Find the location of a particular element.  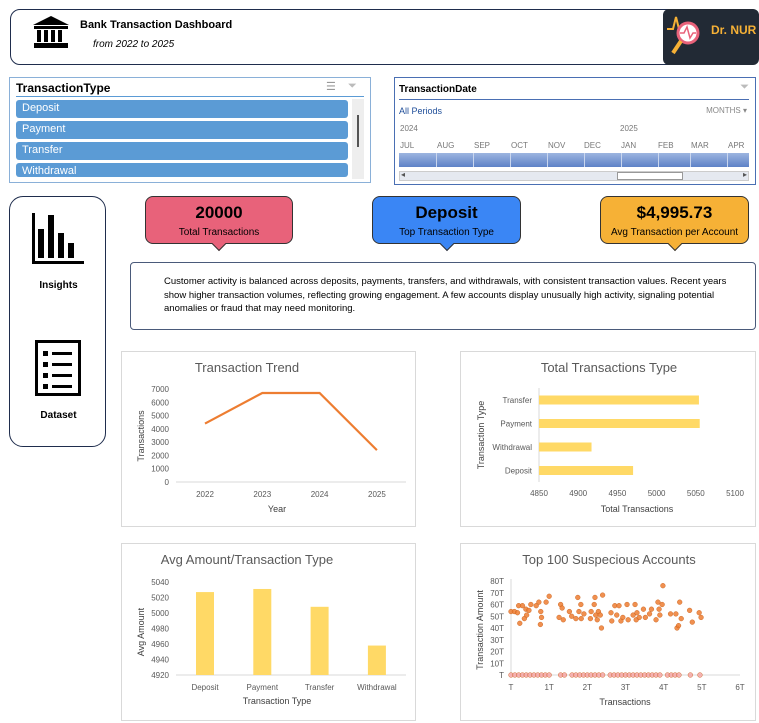

x-tick-label: 5000 is located at coordinates (657, 493).